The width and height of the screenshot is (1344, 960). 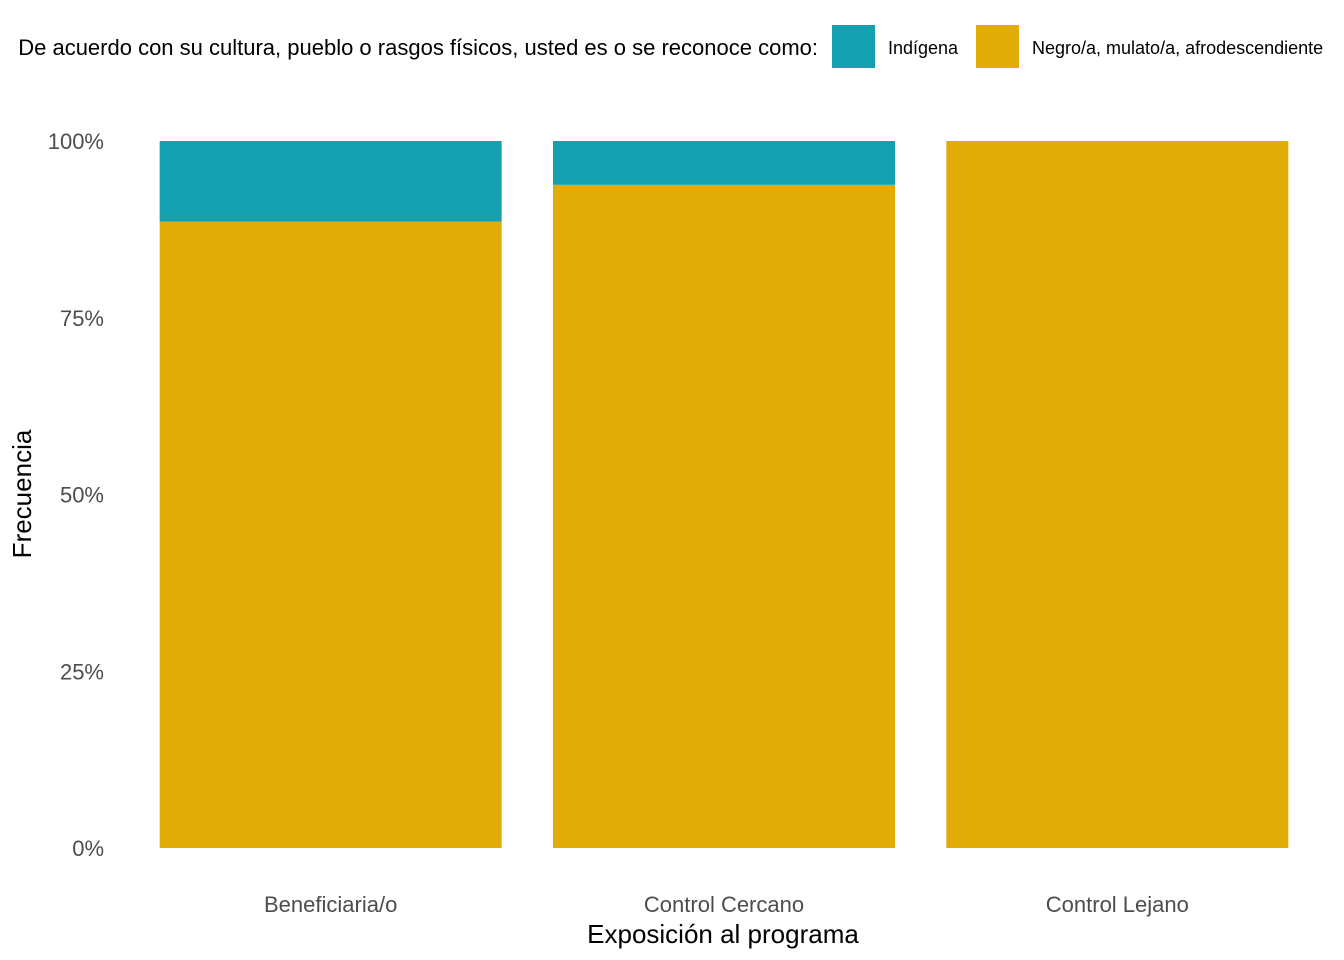 What do you see at coordinates (1117, 904) in the screenshot?
I see `x-tick-label: Control Lejano` at bounding box center [1117, 904].